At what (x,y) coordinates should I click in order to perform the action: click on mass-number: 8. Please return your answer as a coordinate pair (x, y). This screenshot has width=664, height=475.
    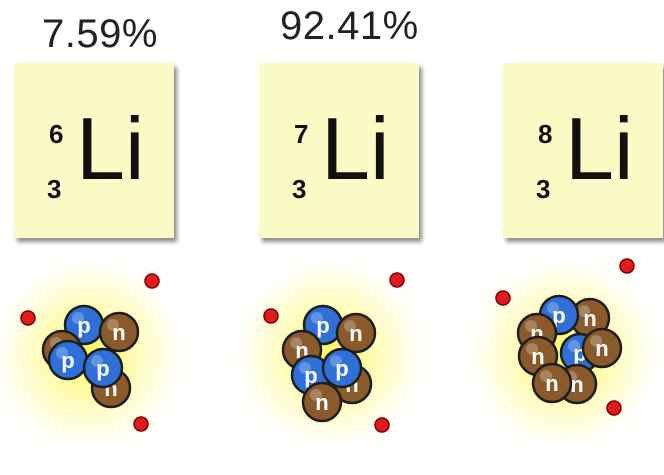
    Looking at the image, I should click on (545, 134).